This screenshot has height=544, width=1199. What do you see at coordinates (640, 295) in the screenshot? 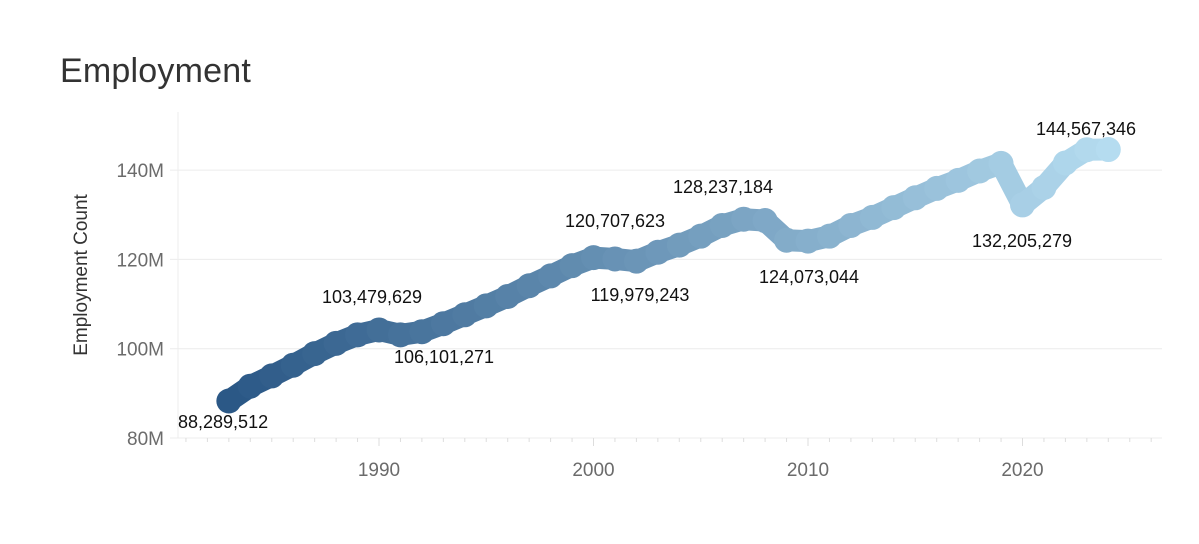
I see `data-label: 119,979,243` at bounding box center [640, 295].